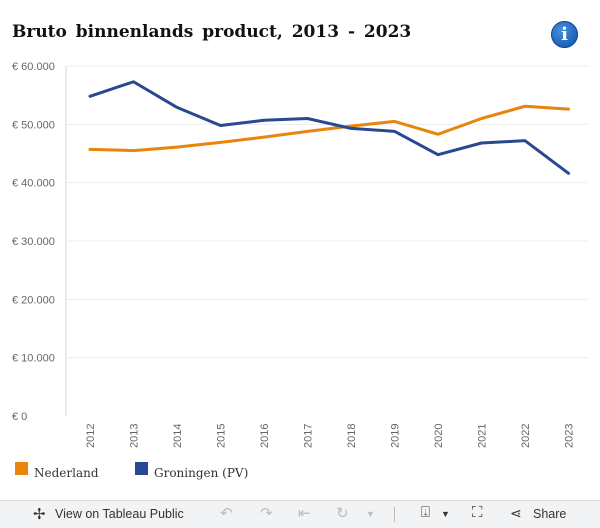  Describe the element at coordinates (394, 514) in the screenshot. I see `toolbar-divider` at that location.